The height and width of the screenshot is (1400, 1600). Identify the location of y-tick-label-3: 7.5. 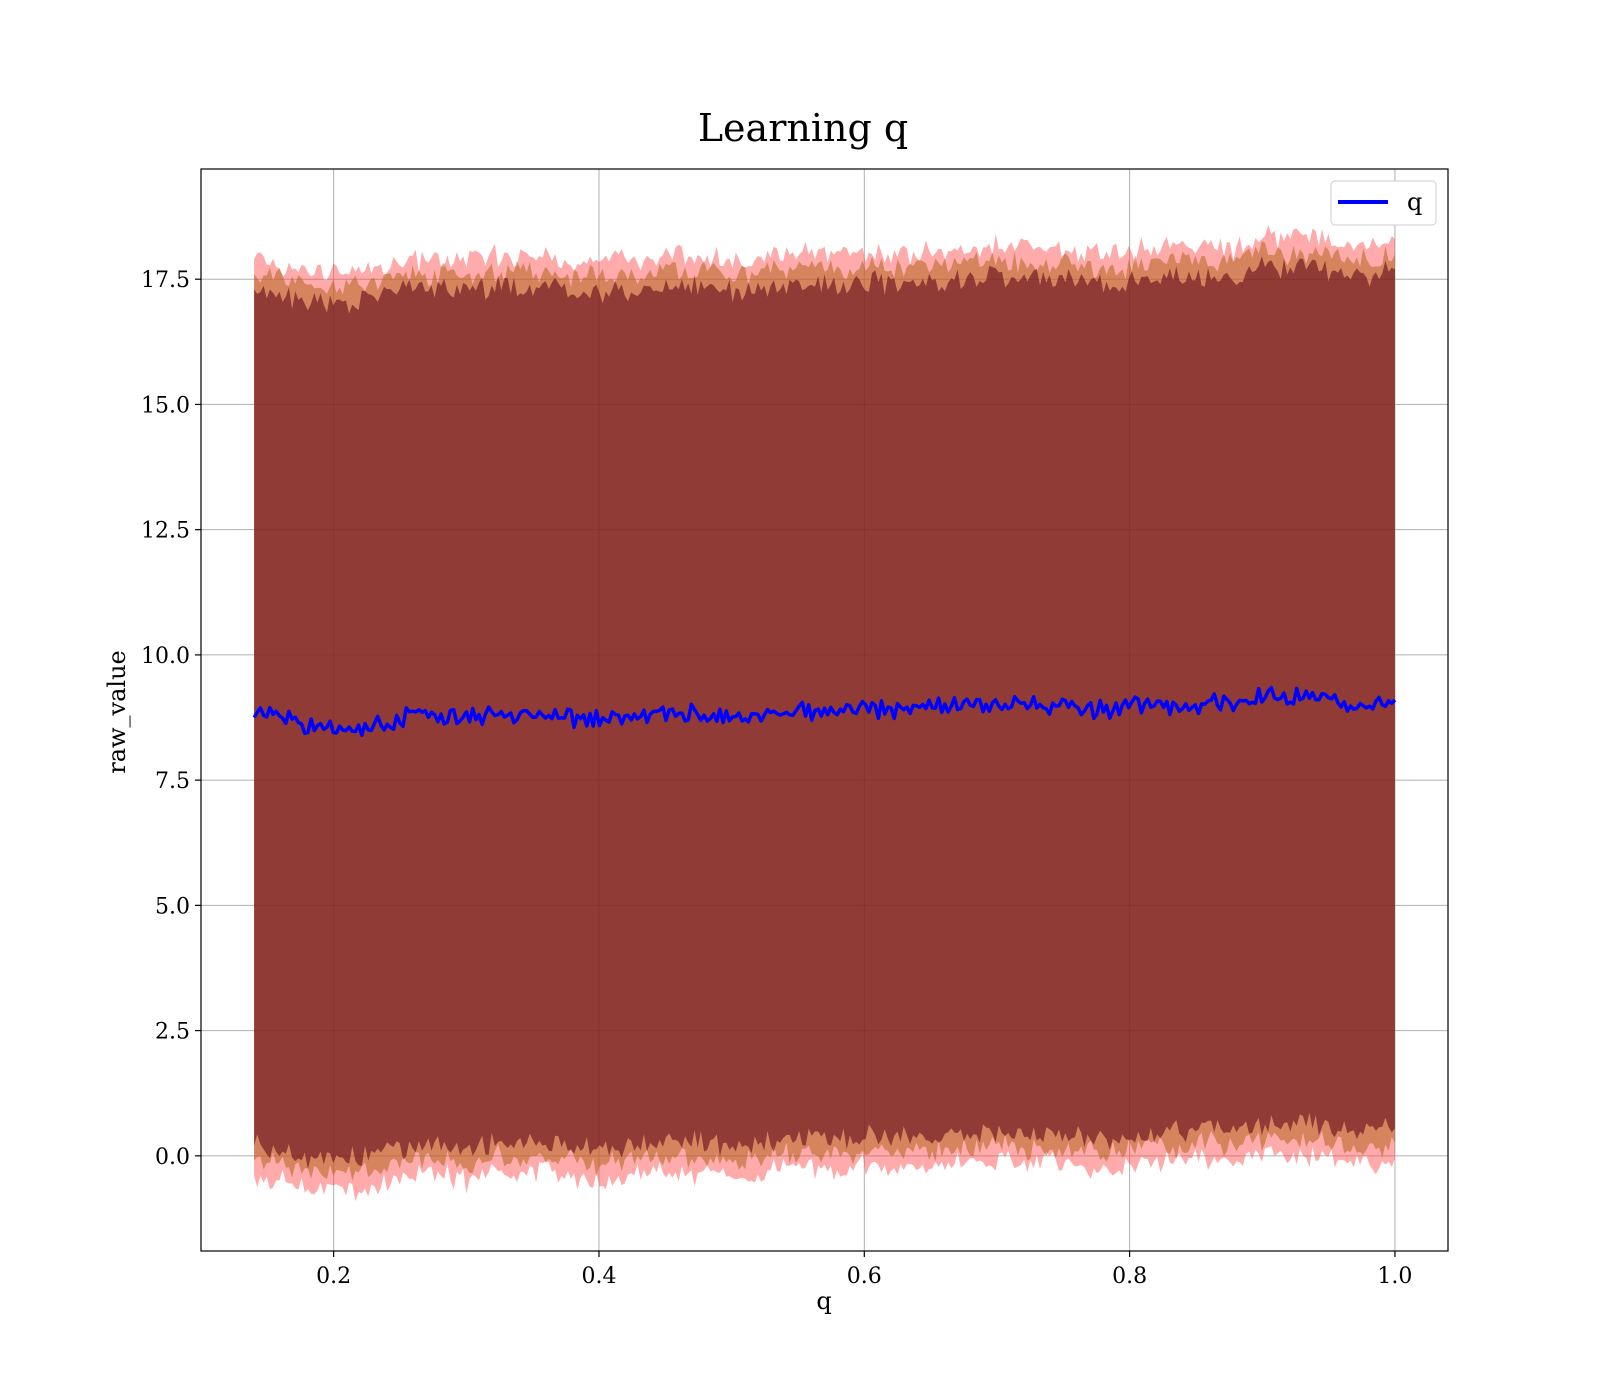
(172, 781).